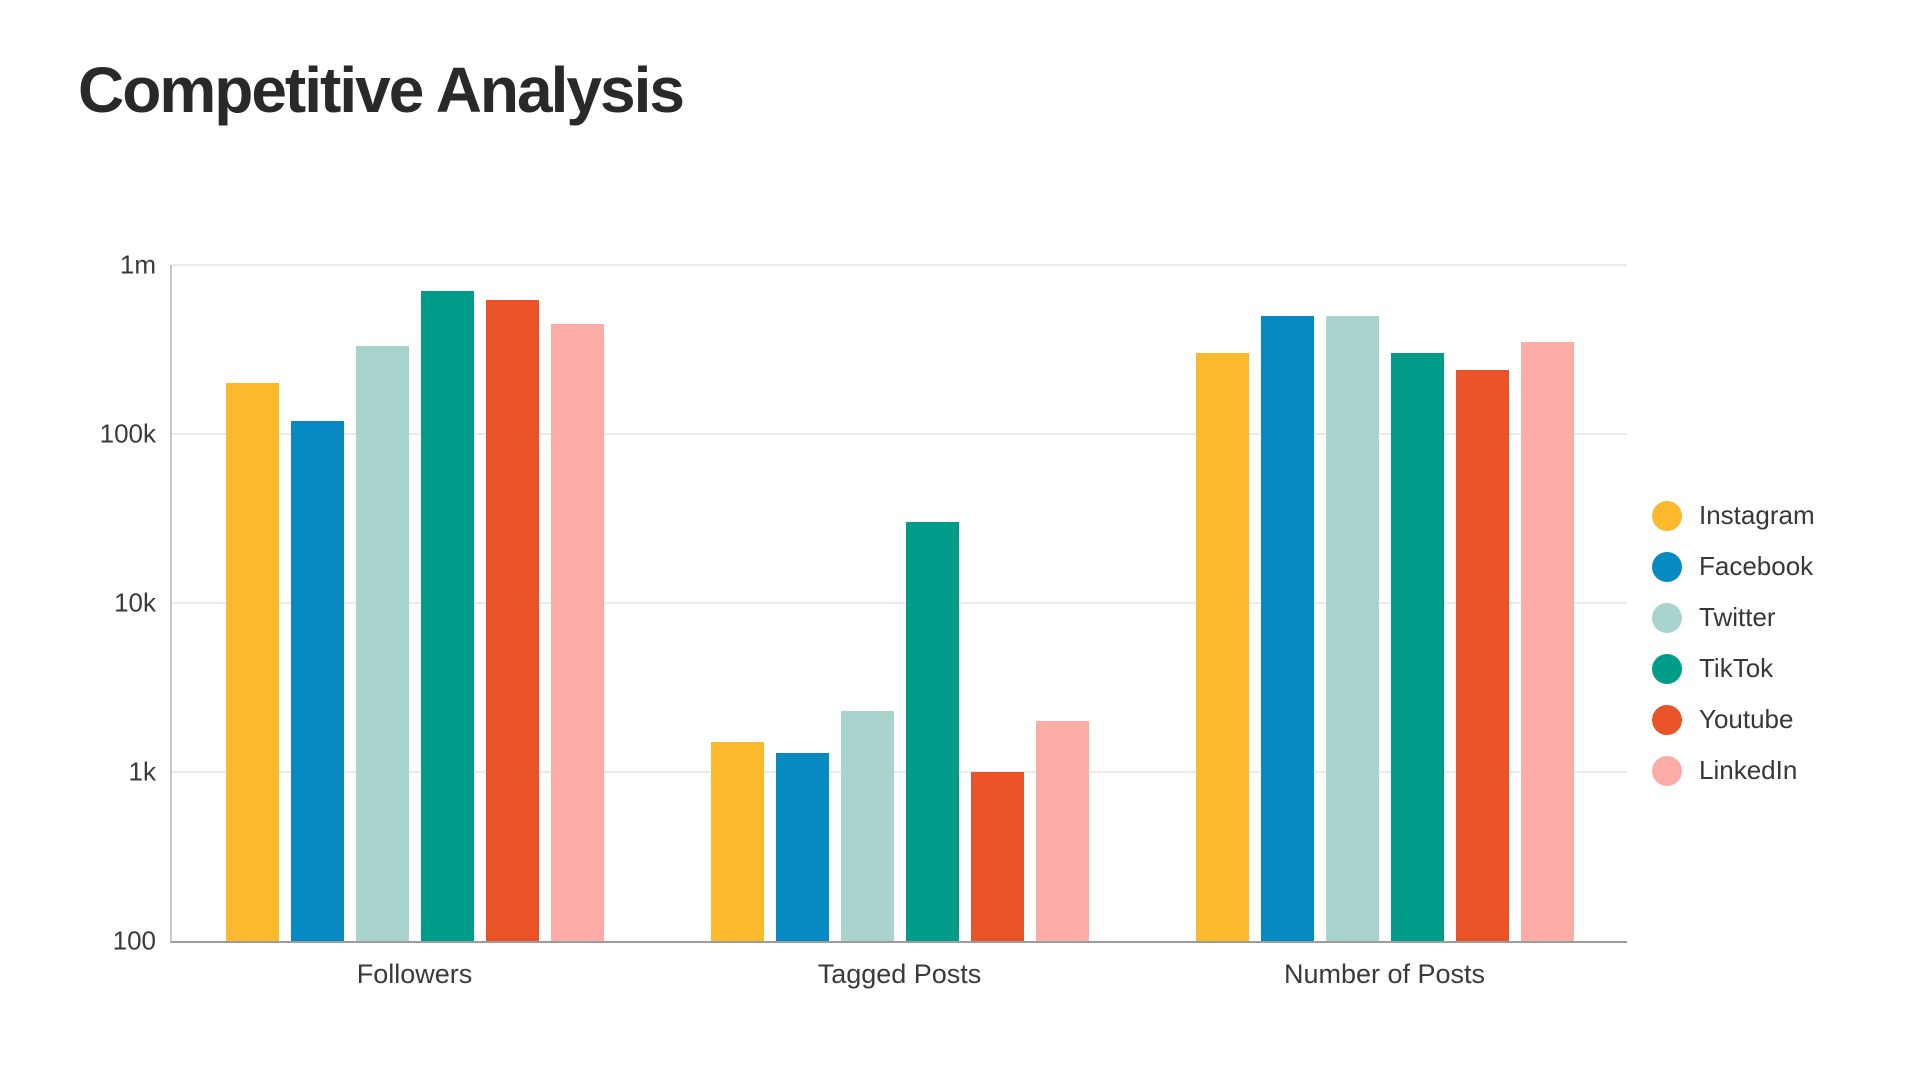 The image size is (1920, 1080). Describe the element at coordinates (737, 841) in the screenshot. I see `bar-instagram-tagged-posts` at that location.